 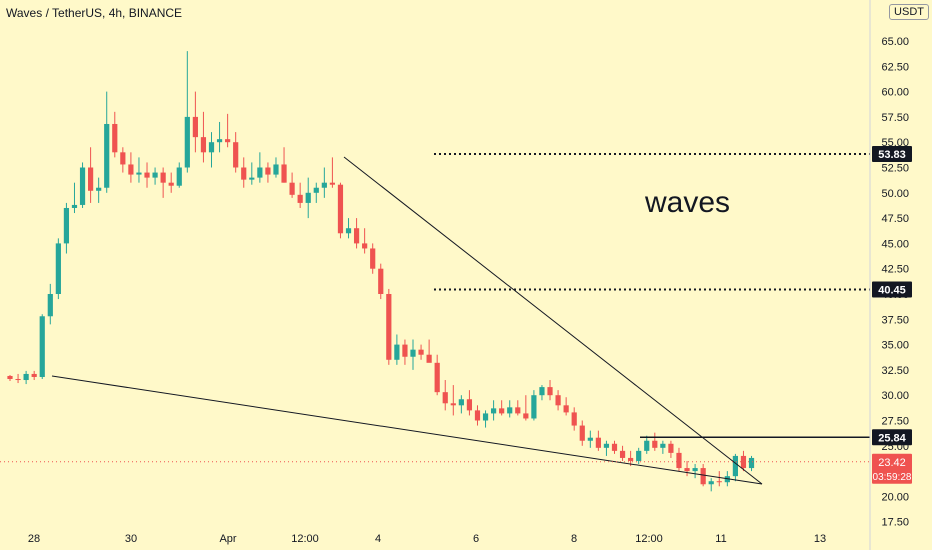 I want to click on x-tick-label: 11, so click(x=720, y=539).